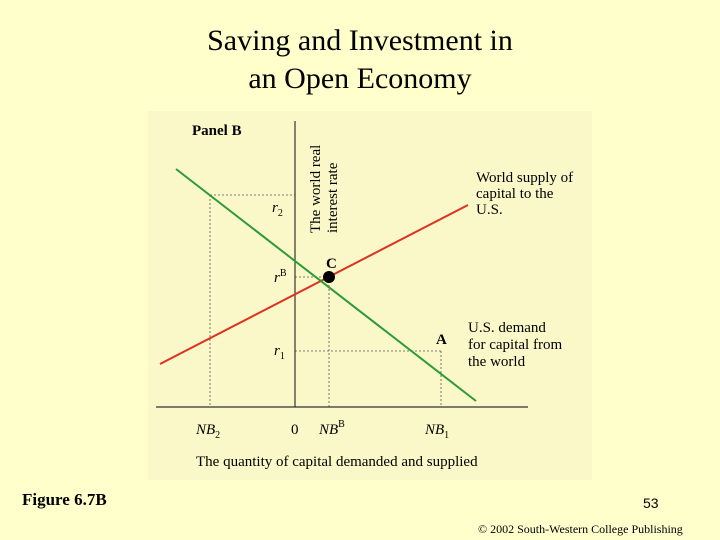  Describe the element at coordinates (217, 131) in the screenshot. I see `panel-label: Panel B` at that location.